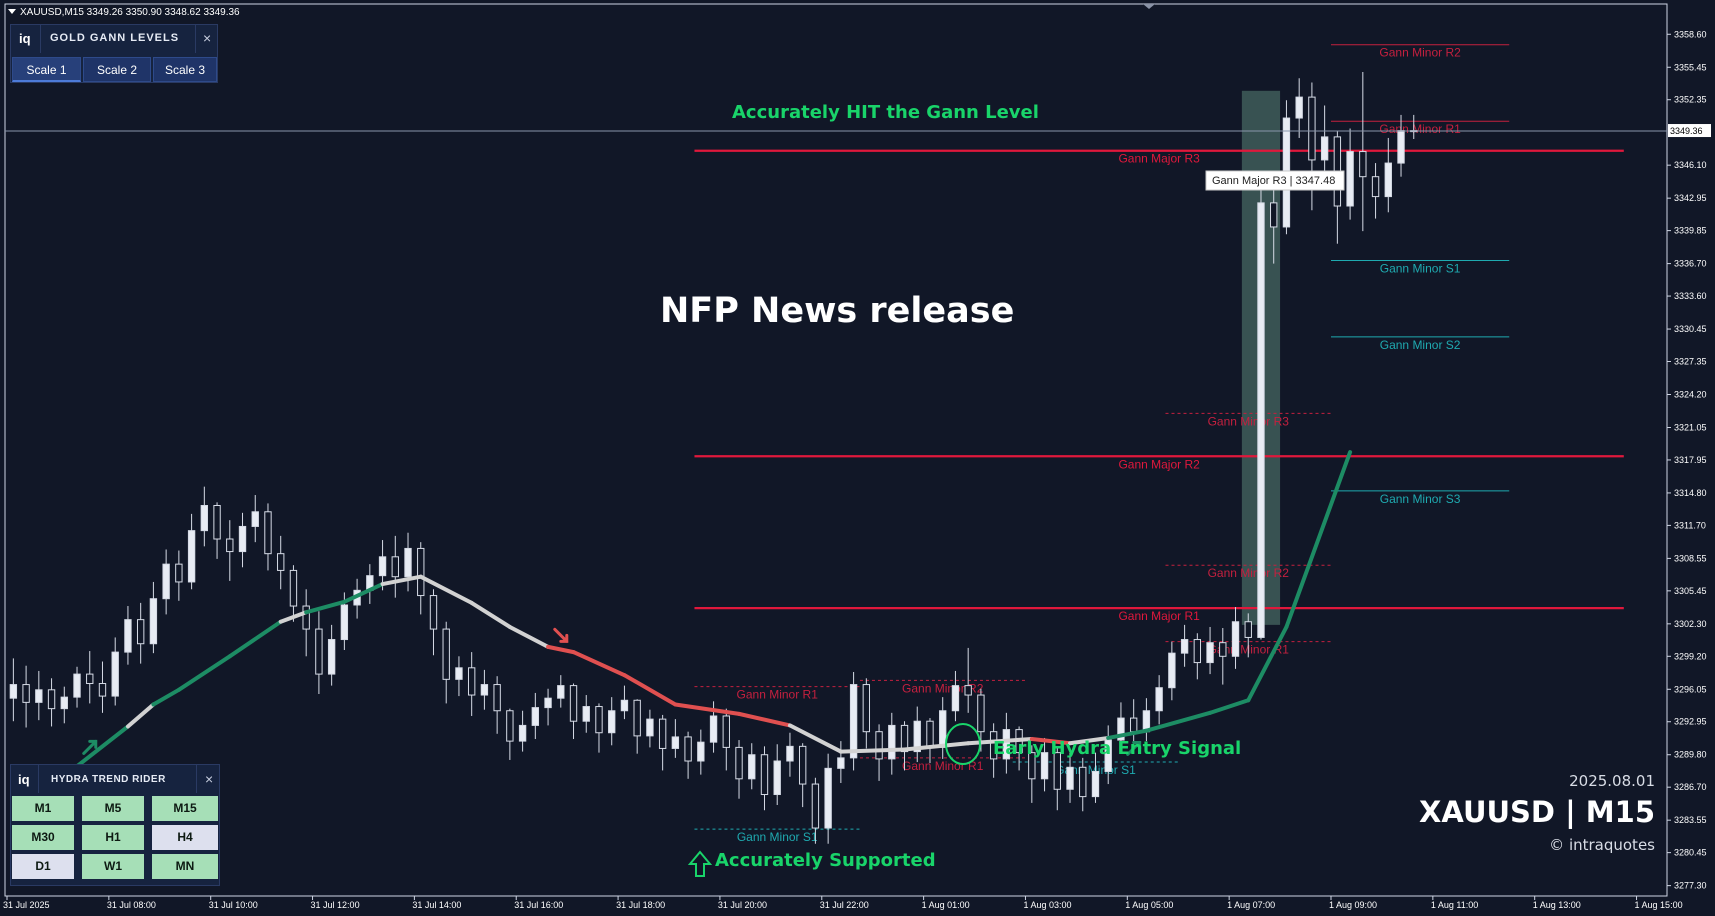 The width and height of the screenshot is (1715, 916). I want to click on gann-level-label: Gann Minor S3, so click(1420, 499).